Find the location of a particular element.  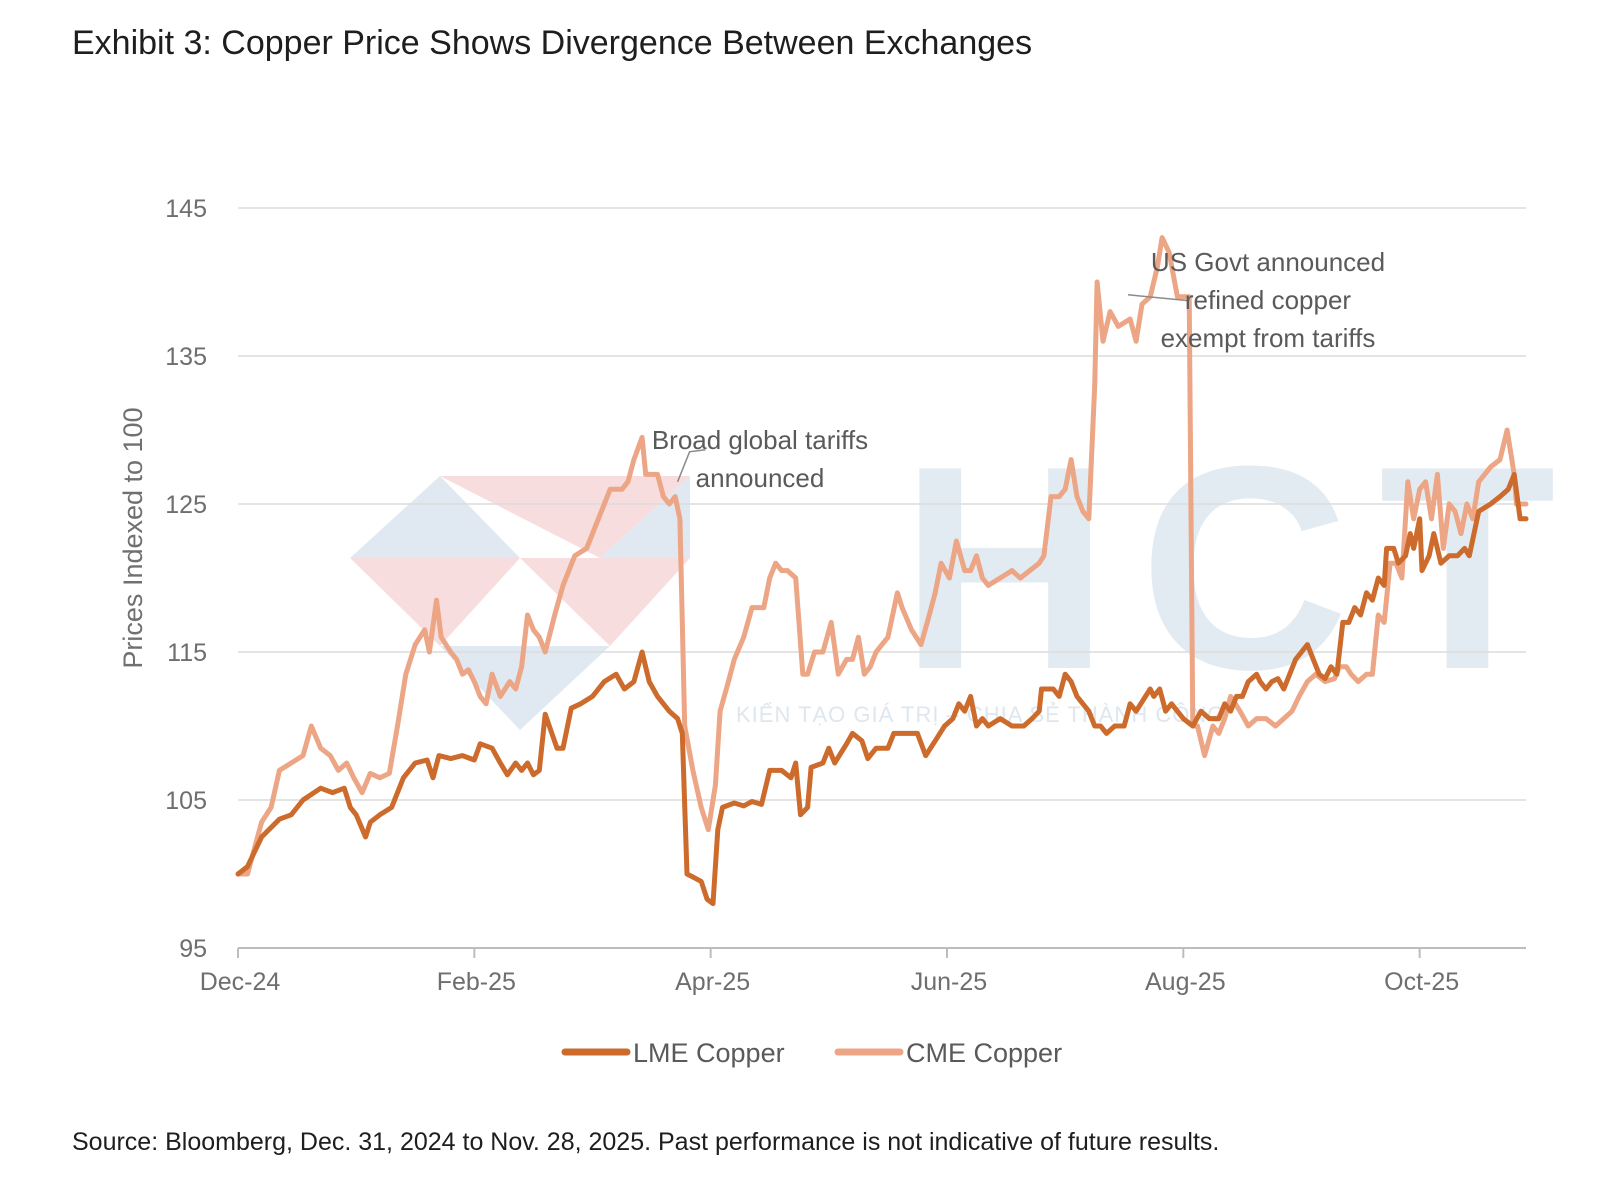

annotation-text-exempt: refined copper is located at coordinates (1268, 300).